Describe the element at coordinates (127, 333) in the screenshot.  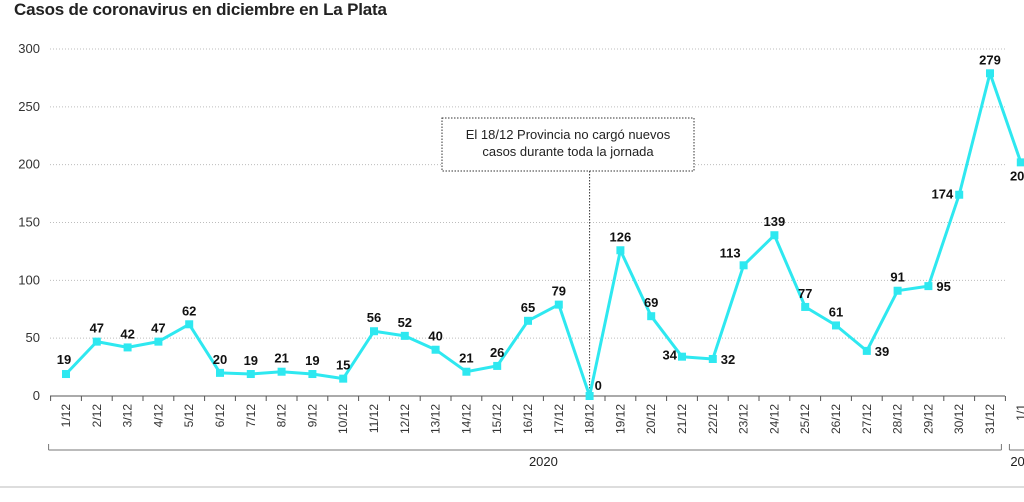
I see `data-label: 42` at that location.